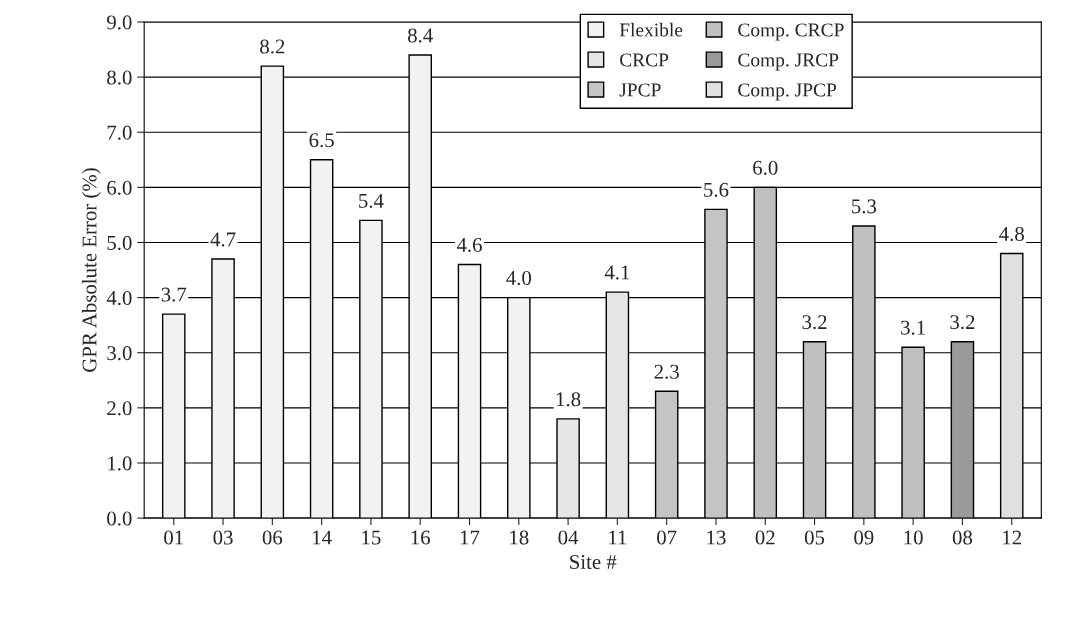 This screenshot has height=628, width=1068. Describe the element at coordinates (223, 239) in the screenshot. I see `data-label: 4.7` at that location.